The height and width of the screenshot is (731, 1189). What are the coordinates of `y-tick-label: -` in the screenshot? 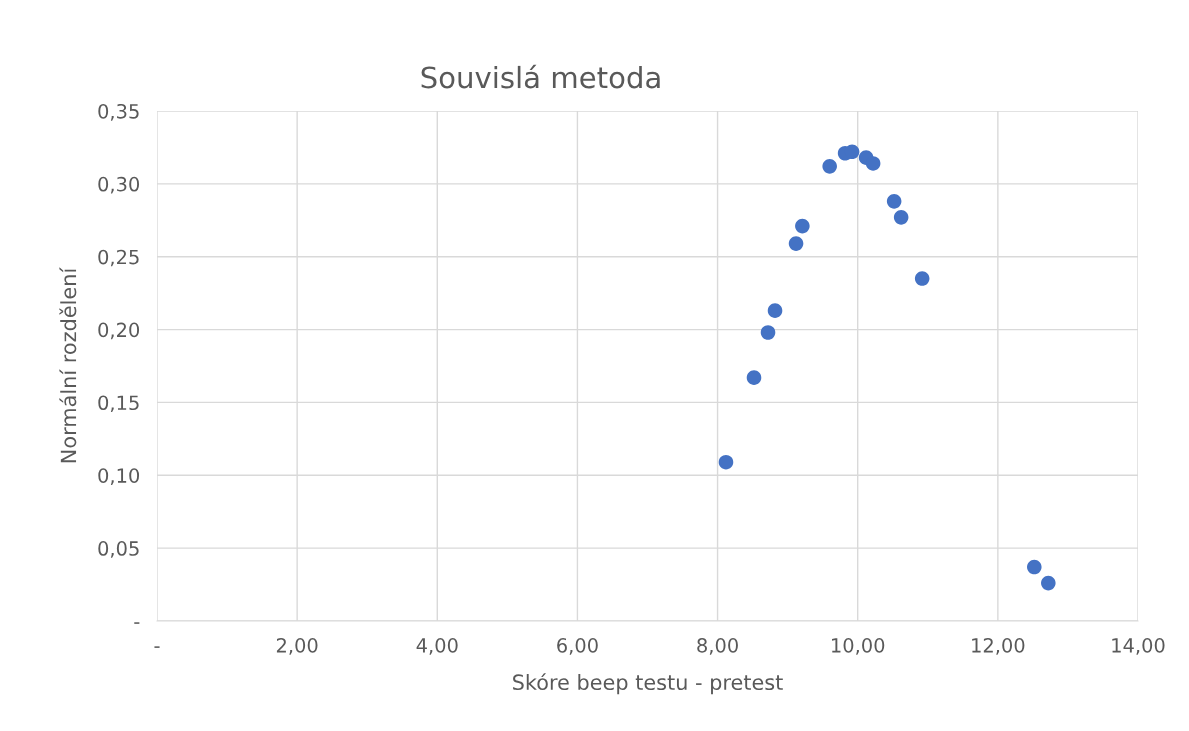 It's located at (137, 623).